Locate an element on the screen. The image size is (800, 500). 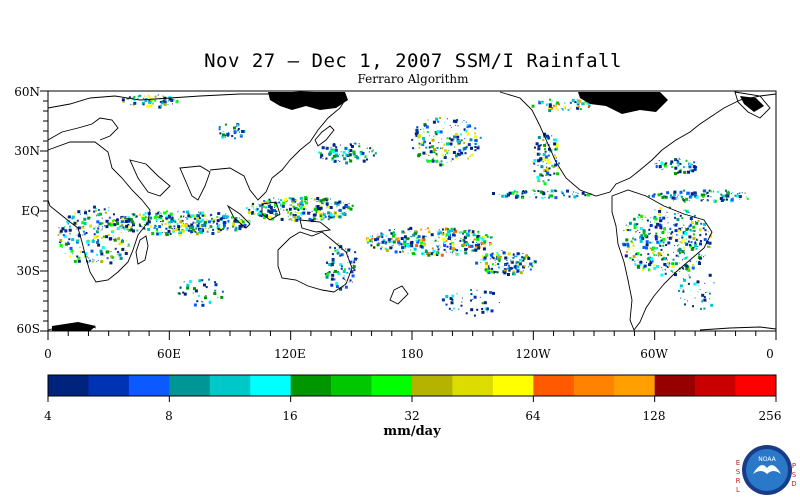
madagascar-coast is located at coordinates (142, 250).